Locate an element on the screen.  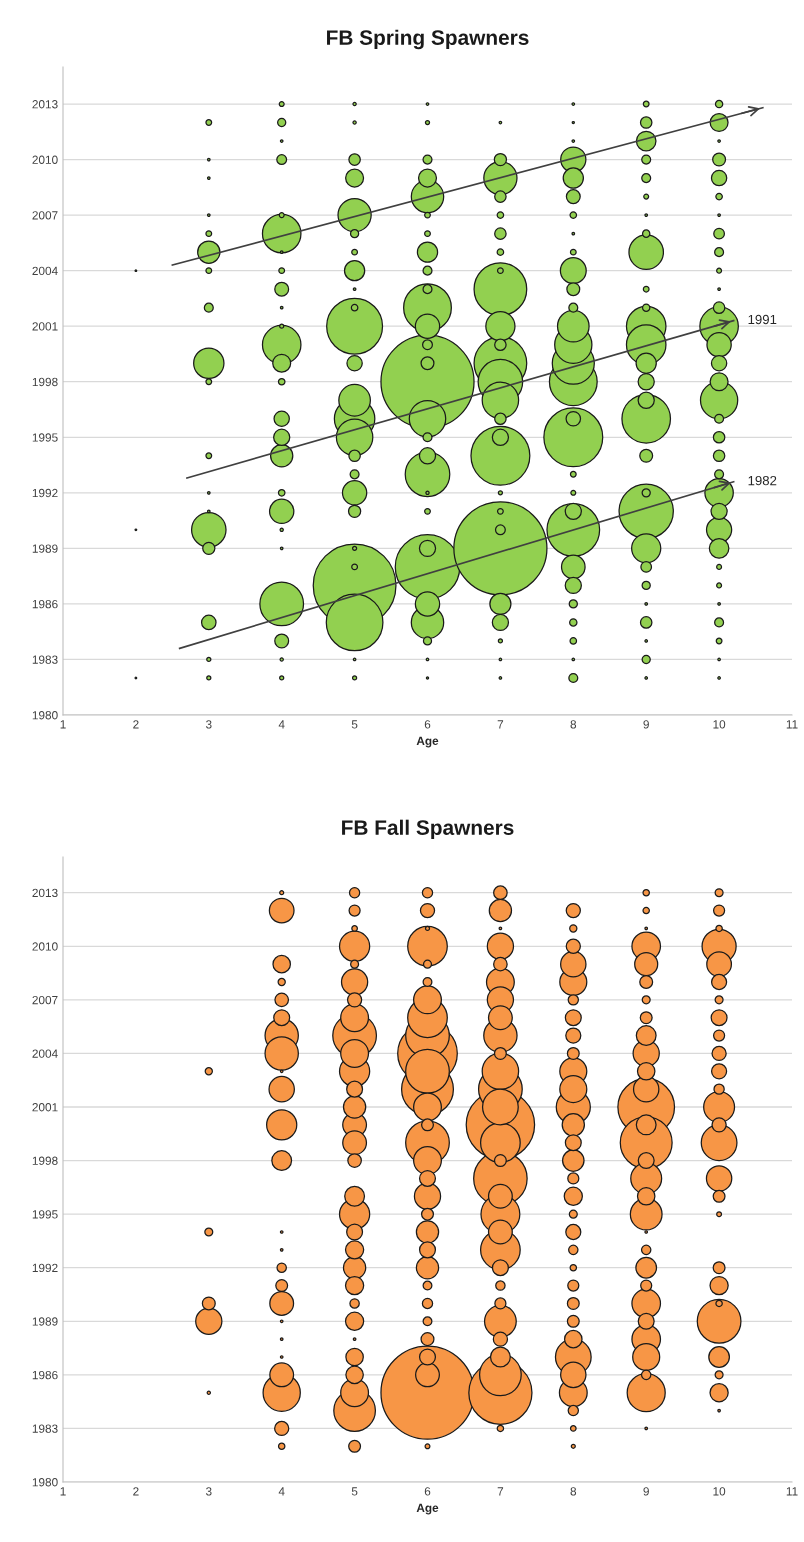
chart-title: FB Fall Spawners is located at coordinates (428, 829).